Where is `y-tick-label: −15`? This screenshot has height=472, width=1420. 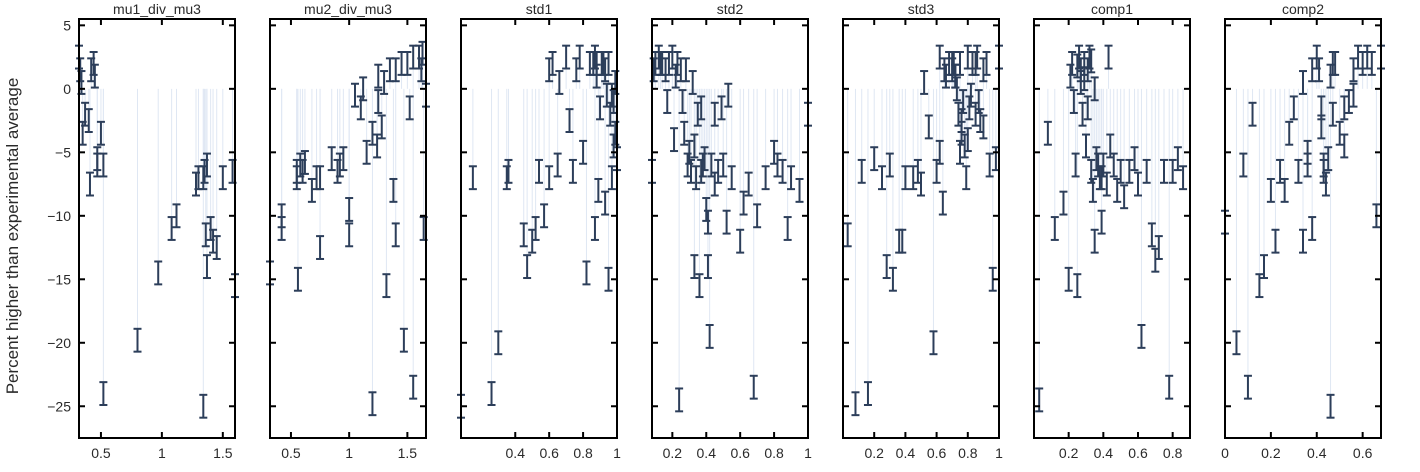 y-tick-label: −15 is located at coordinates (59, 279).